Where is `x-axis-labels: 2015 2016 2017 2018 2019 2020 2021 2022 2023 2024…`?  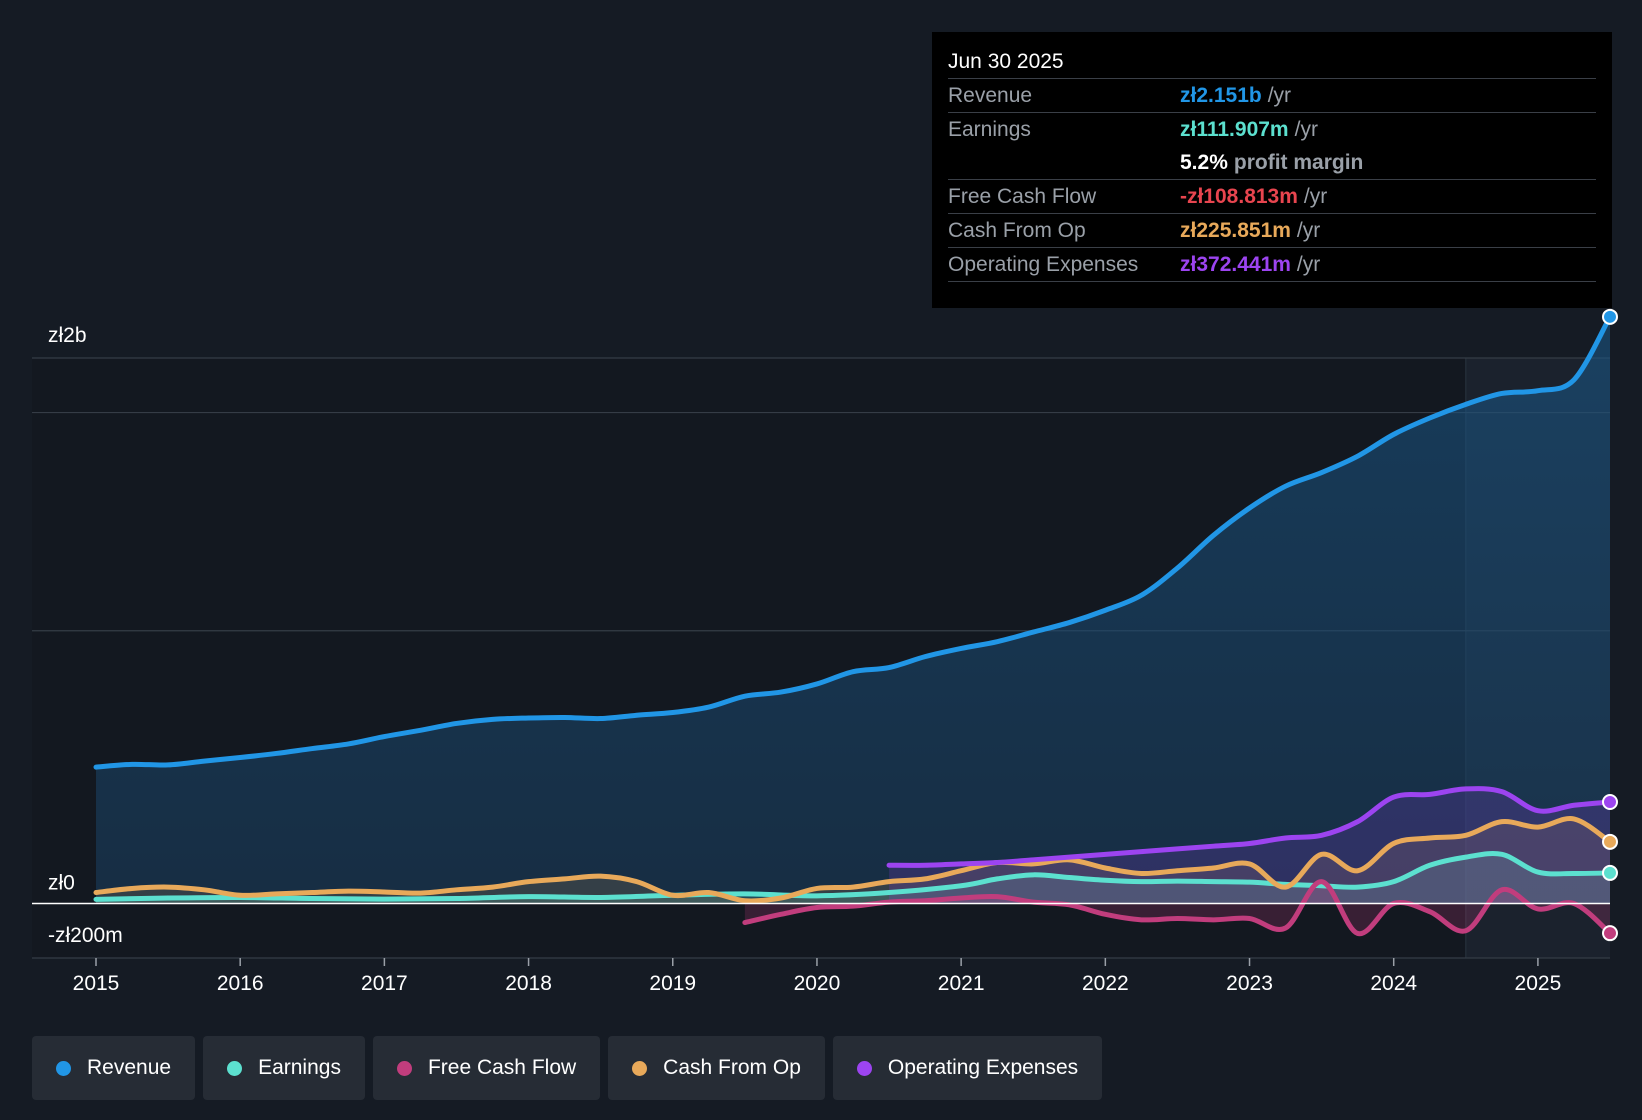 x-axis-labels: 2015 2016 2017 2018 2019 2020 2021 2022 2023 2024… is located at coordinates (817, 976).